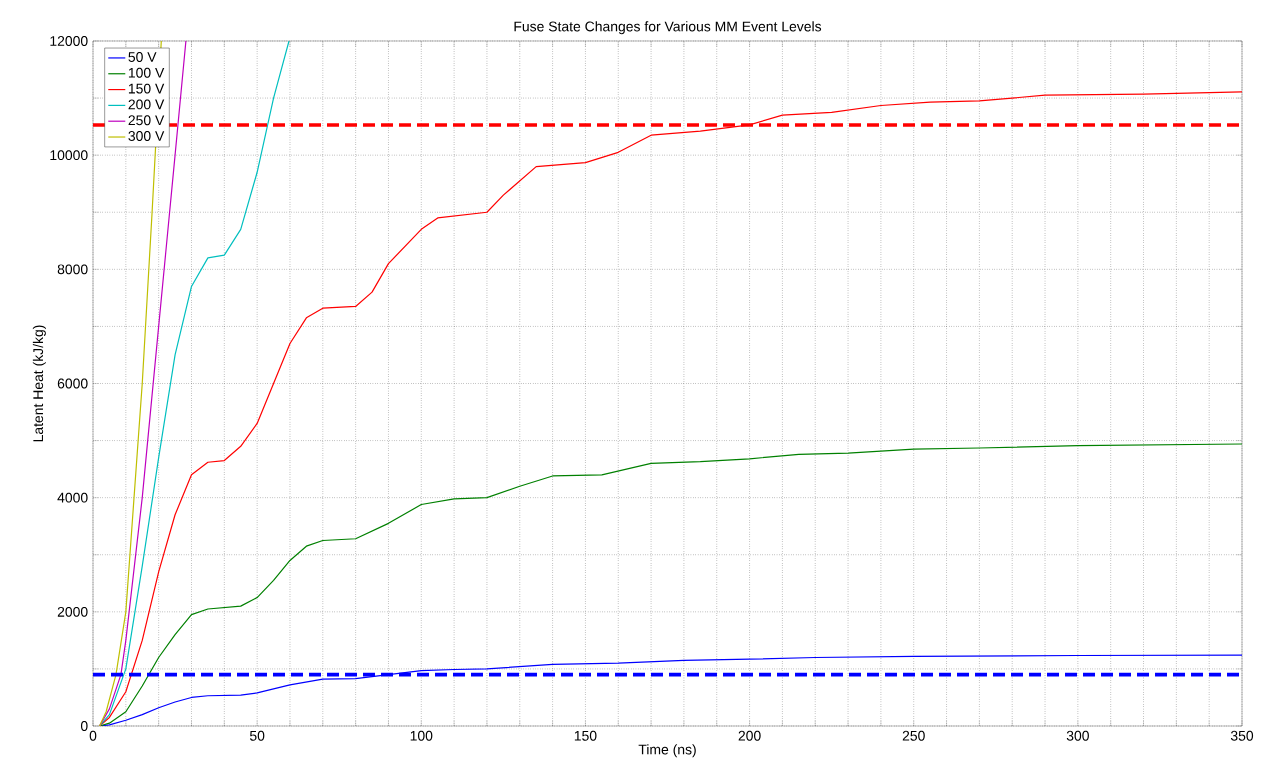 This screenshot has height=777, width=1267. Describe the element at coordinates (69, 155) in the screenshot. I see `y-tick-label: 10000` at that location.